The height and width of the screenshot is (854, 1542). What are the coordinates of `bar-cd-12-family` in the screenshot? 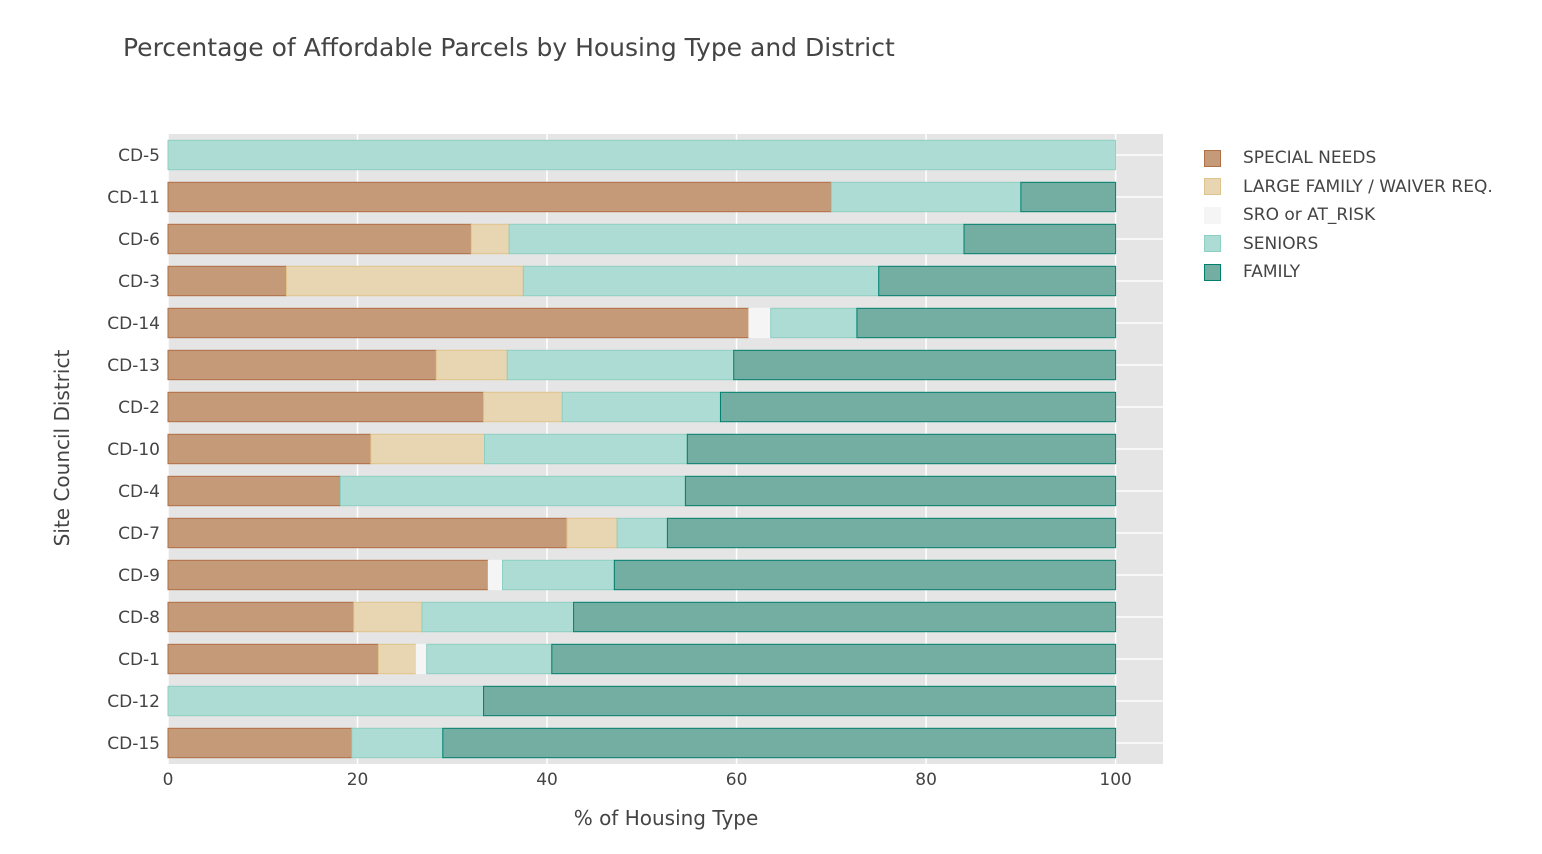 It's located at (800, 701).